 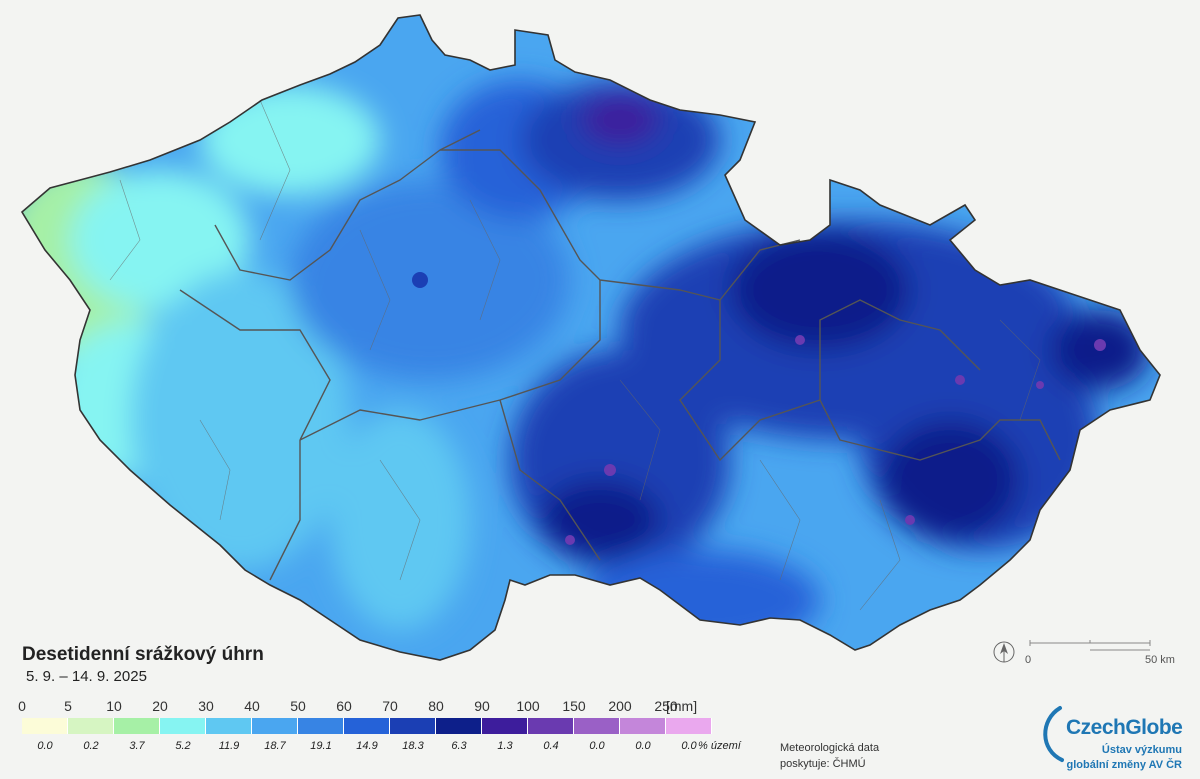 I want to click on source-line-1: Meteorologická data, so click(x=830, y=748).